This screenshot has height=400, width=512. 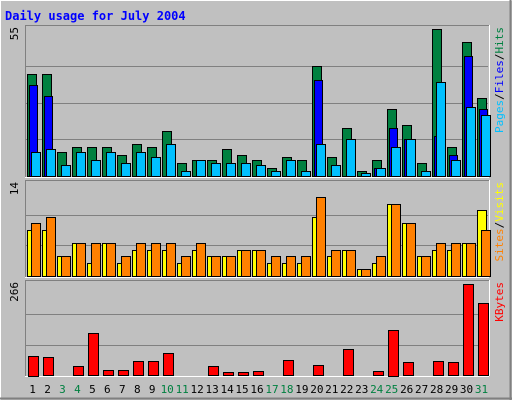 I want to click on legend-entry: Sites, so click(x=499, y=244).